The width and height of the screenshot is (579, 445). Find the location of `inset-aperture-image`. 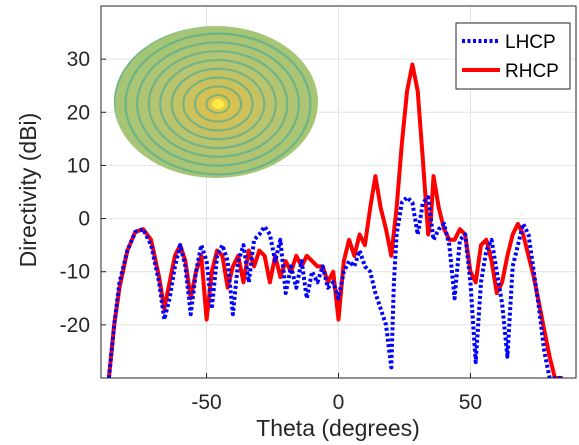

inset-aperture-image is located at coordinates (216, 102).